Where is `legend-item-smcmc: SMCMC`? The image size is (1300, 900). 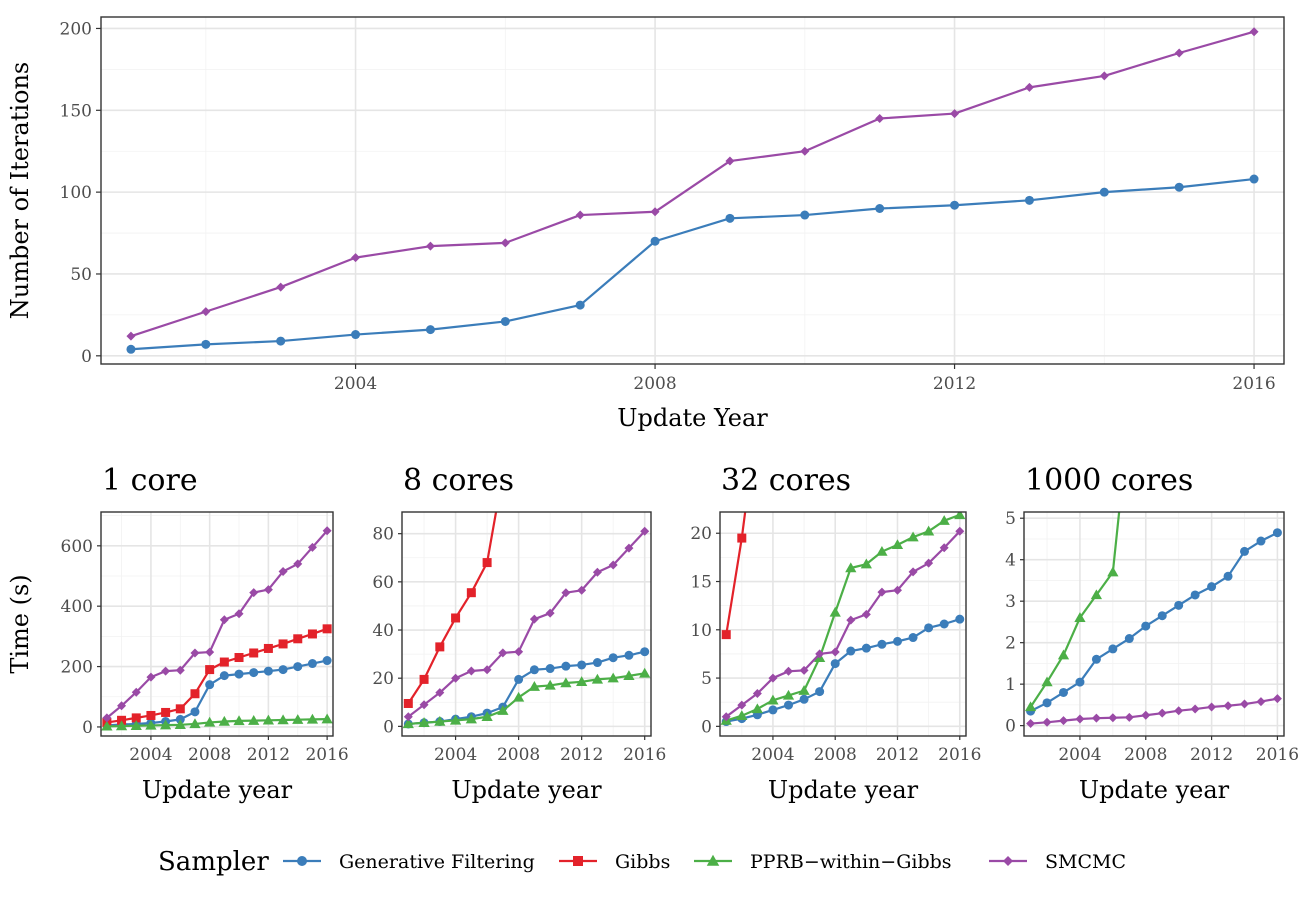 legend-item-smcmc: SMCMC is located at coordinates (1057, 862).